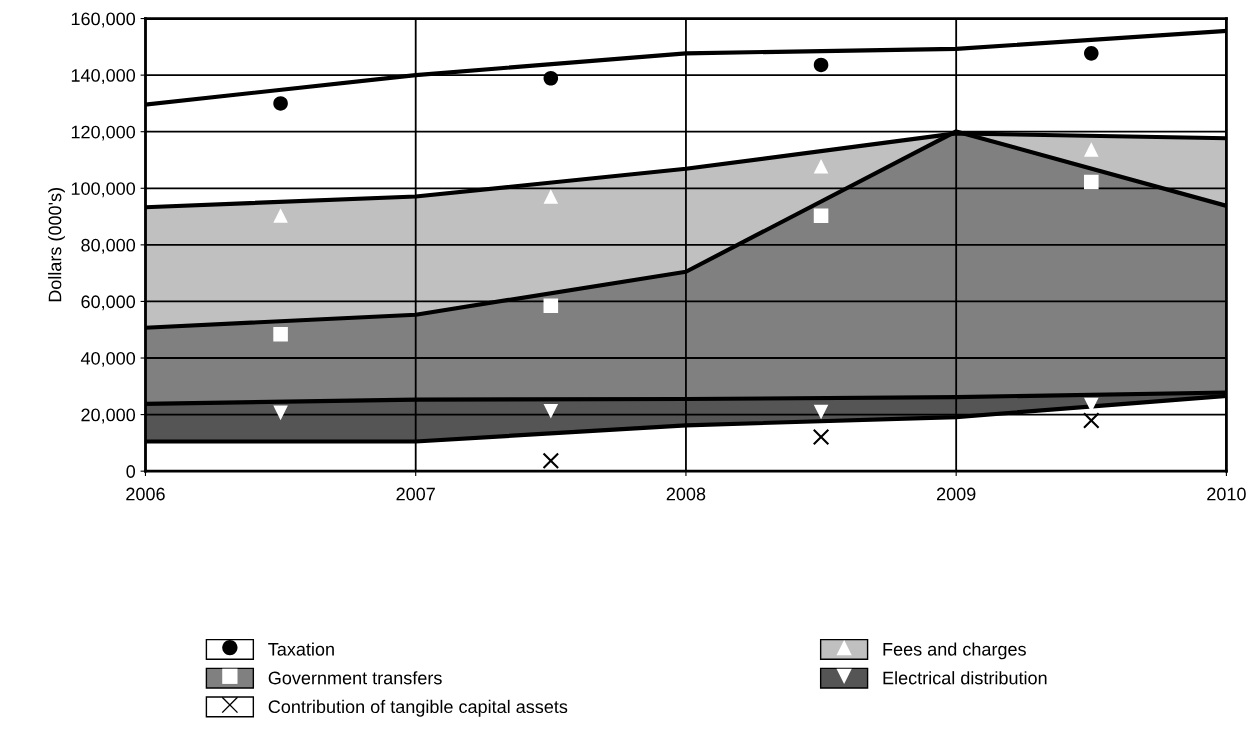 This screenshot has width=1254, height=742. Describe the element at coordinates (103, 20) in the screenshot. I see `y-tick-label: 160,000` at that location.